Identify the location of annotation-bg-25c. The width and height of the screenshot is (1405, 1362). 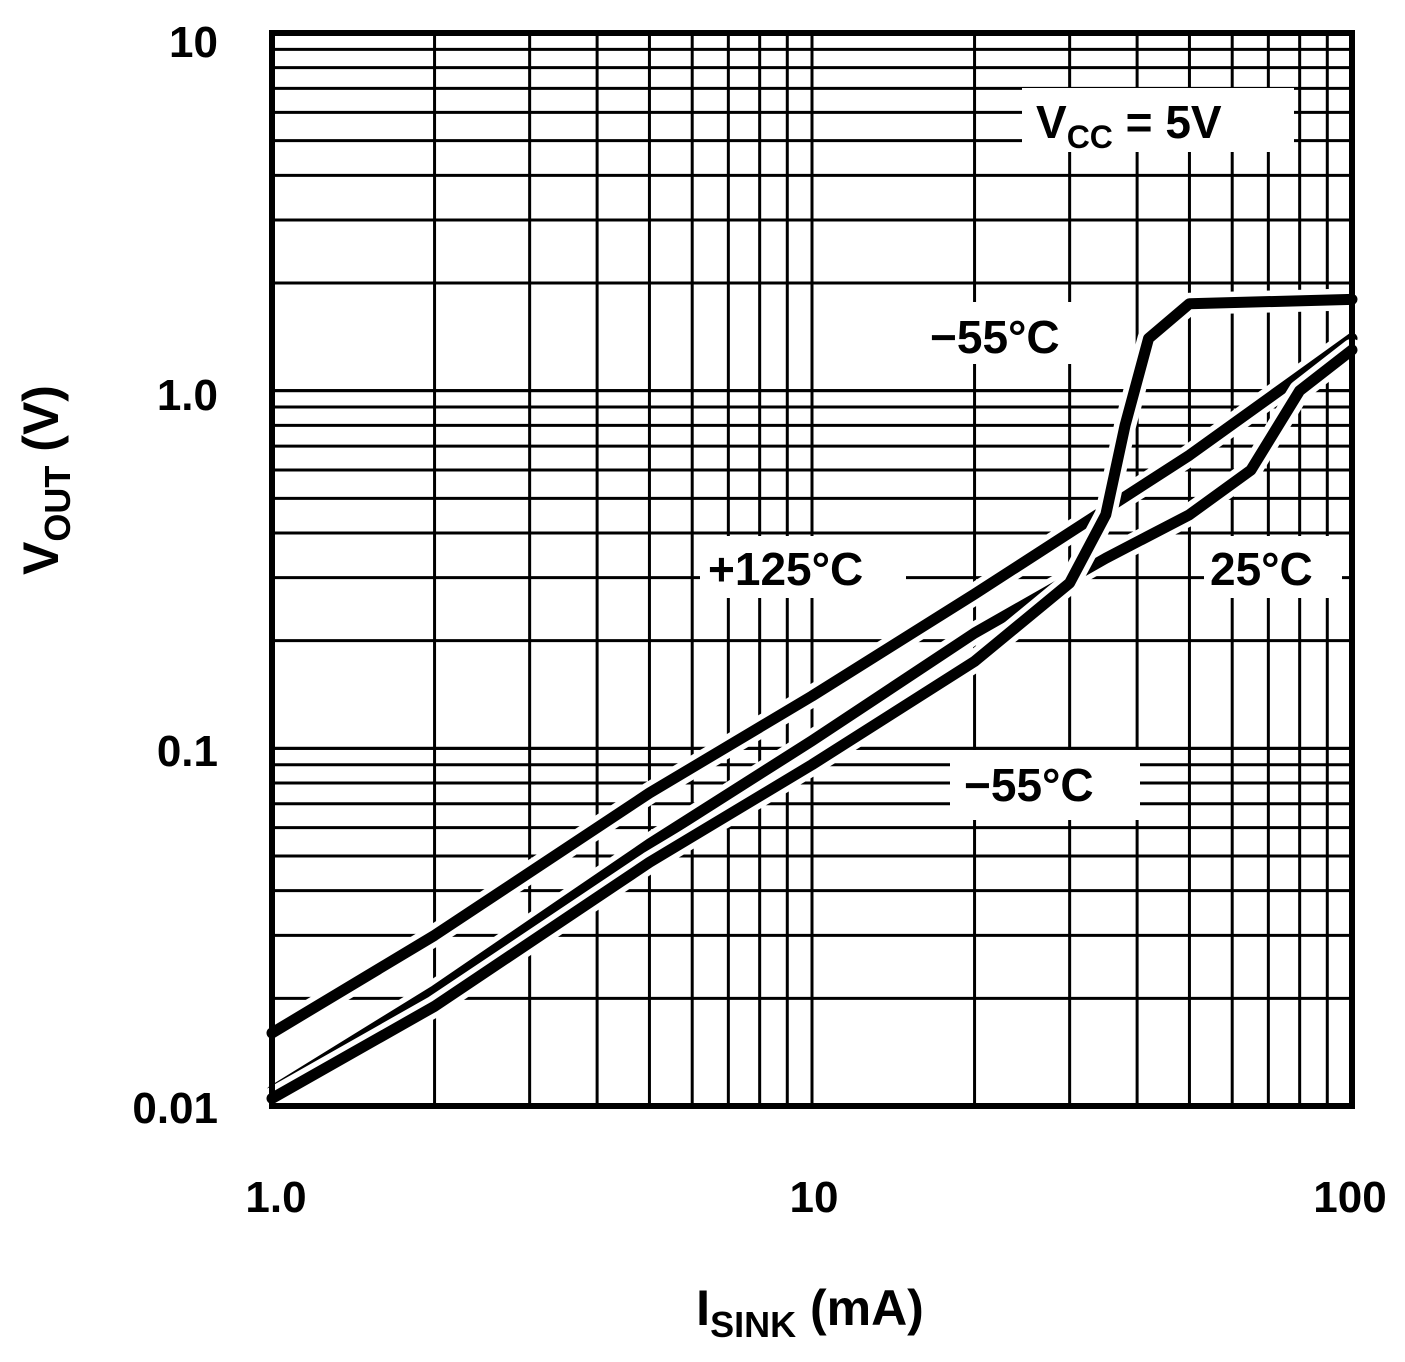
(1273, 567).